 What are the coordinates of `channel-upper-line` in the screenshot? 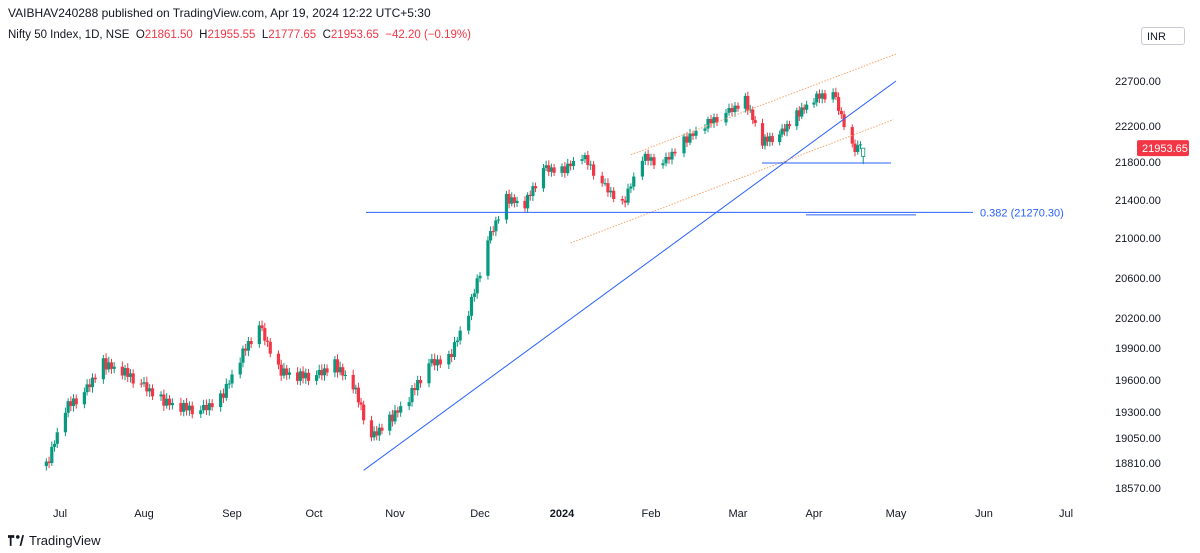 It's located at (763, 104).